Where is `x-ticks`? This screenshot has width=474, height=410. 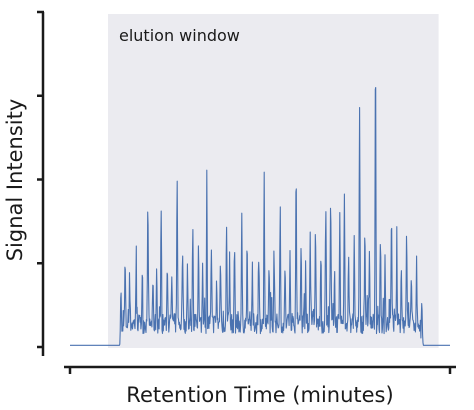 x-ticks is located at coordinates (260, 370).